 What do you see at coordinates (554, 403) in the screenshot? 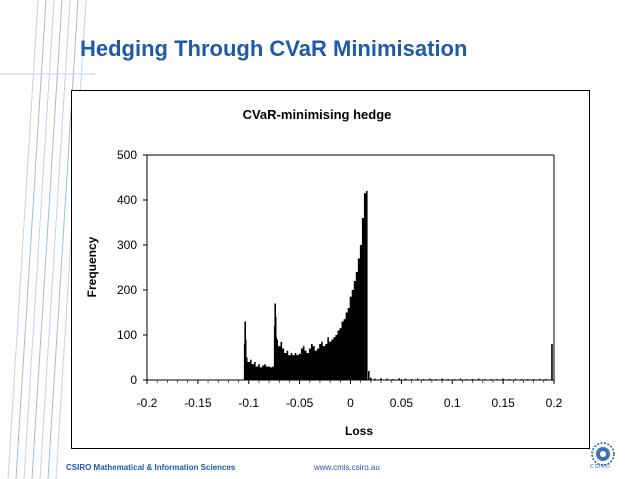
I see `x-tick-label: 0.2` at bounding box center [554, 403].